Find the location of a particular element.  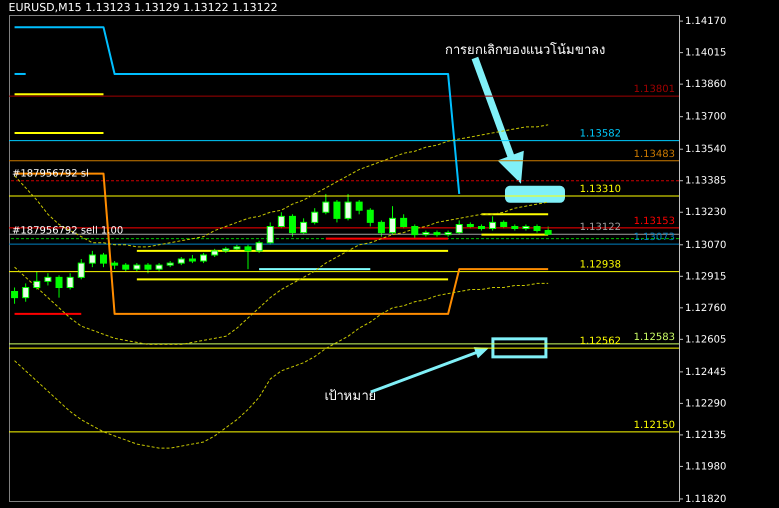

y-tick-label: 1.12290 is located at coordinates (705, 404).